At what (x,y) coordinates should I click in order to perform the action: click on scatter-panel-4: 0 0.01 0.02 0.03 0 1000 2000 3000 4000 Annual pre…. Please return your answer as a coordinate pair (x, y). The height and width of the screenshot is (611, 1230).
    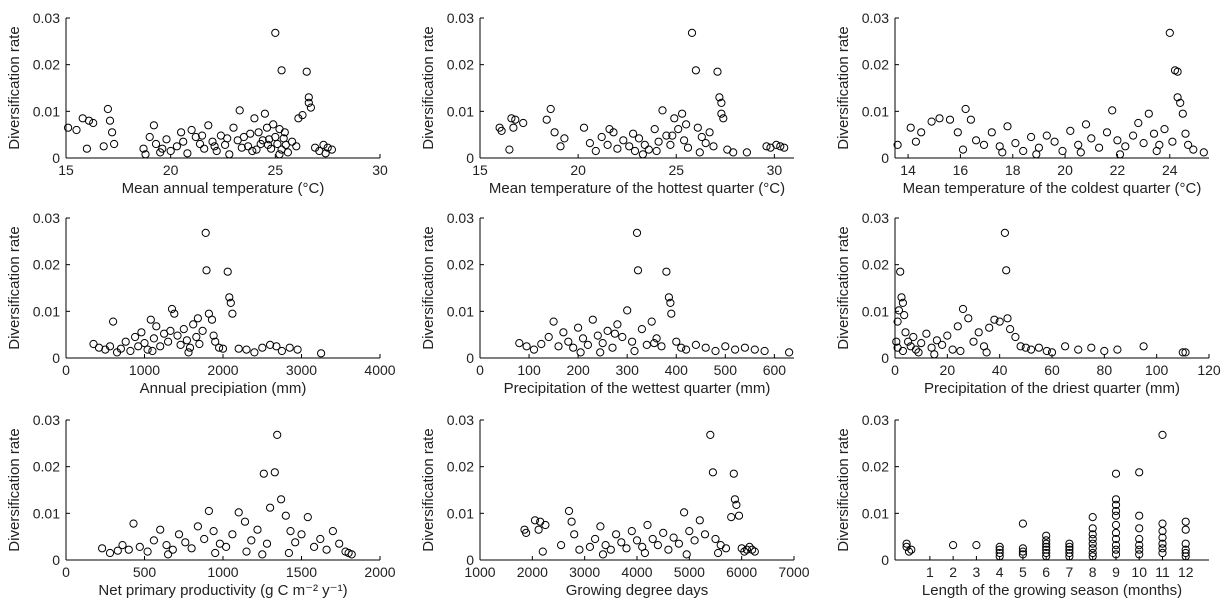
    Looking at the image, I should click on (201, 303).